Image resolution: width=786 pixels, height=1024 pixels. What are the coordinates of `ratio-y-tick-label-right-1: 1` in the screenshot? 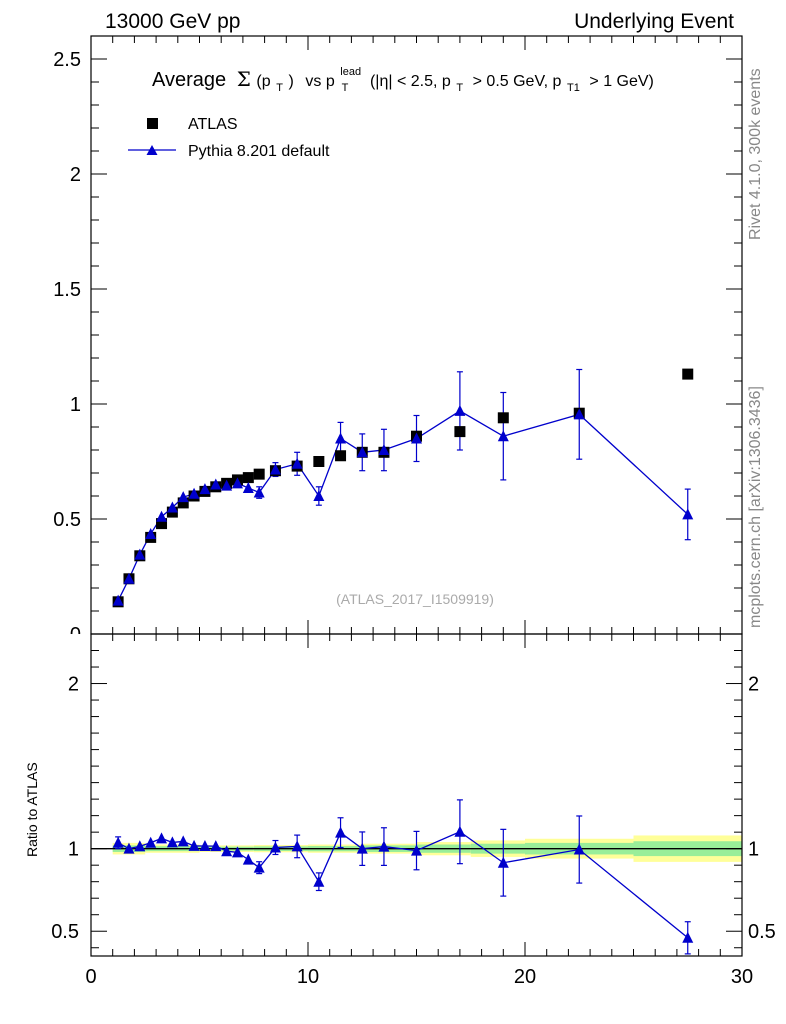 It's located at (753, 850).